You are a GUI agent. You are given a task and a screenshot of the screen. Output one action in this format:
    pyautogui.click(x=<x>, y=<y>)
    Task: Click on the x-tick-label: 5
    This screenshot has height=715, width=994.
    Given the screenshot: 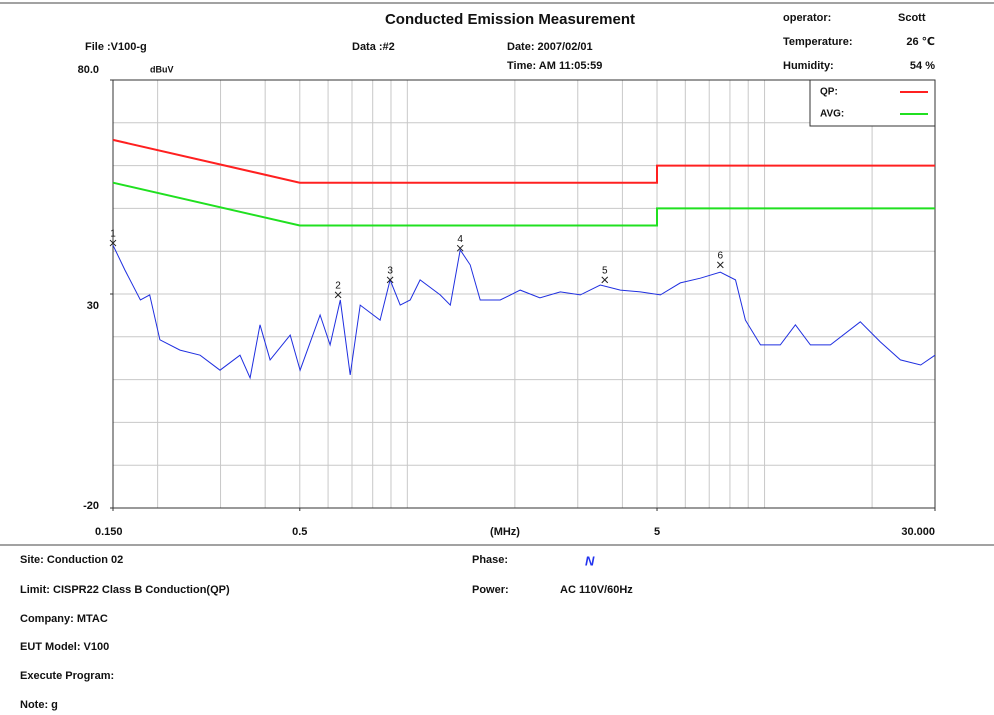 What is the action you would take?
    pyautogui.click(x=657, y=532)
    